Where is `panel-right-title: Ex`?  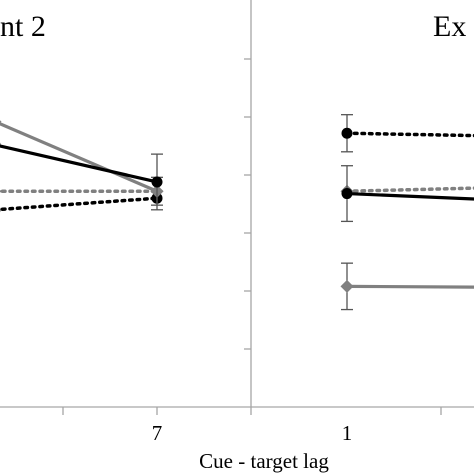 panel-right-title: Ex is located at coordinates (449, 26).